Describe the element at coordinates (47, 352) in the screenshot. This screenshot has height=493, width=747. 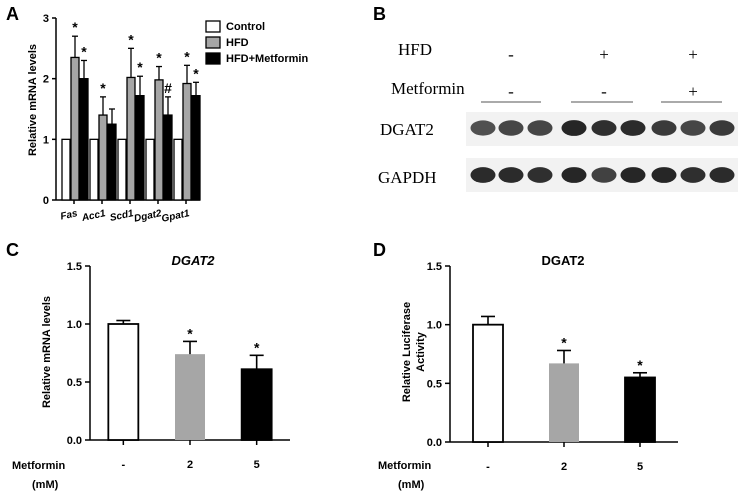
I see `panel-c-ylabel: Relative mRNA levels` at that location.